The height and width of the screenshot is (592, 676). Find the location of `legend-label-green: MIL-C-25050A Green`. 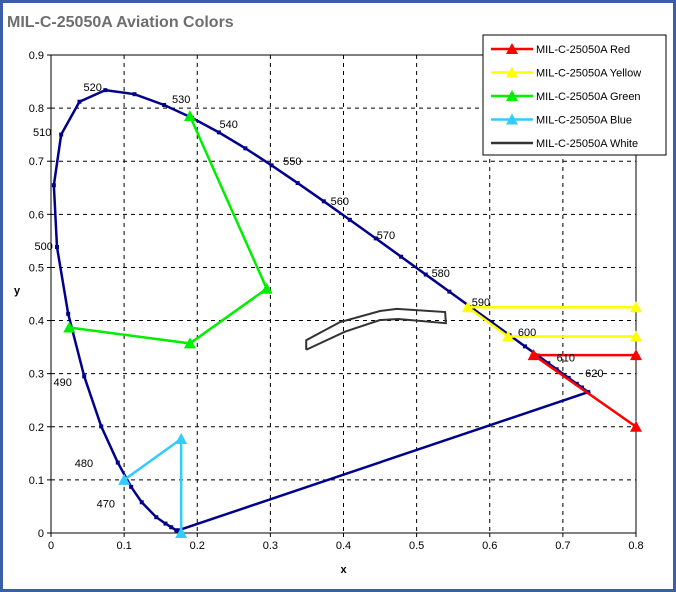

legend-label-green: MIL-C-25050A Green is located at coordinates (588, 97).